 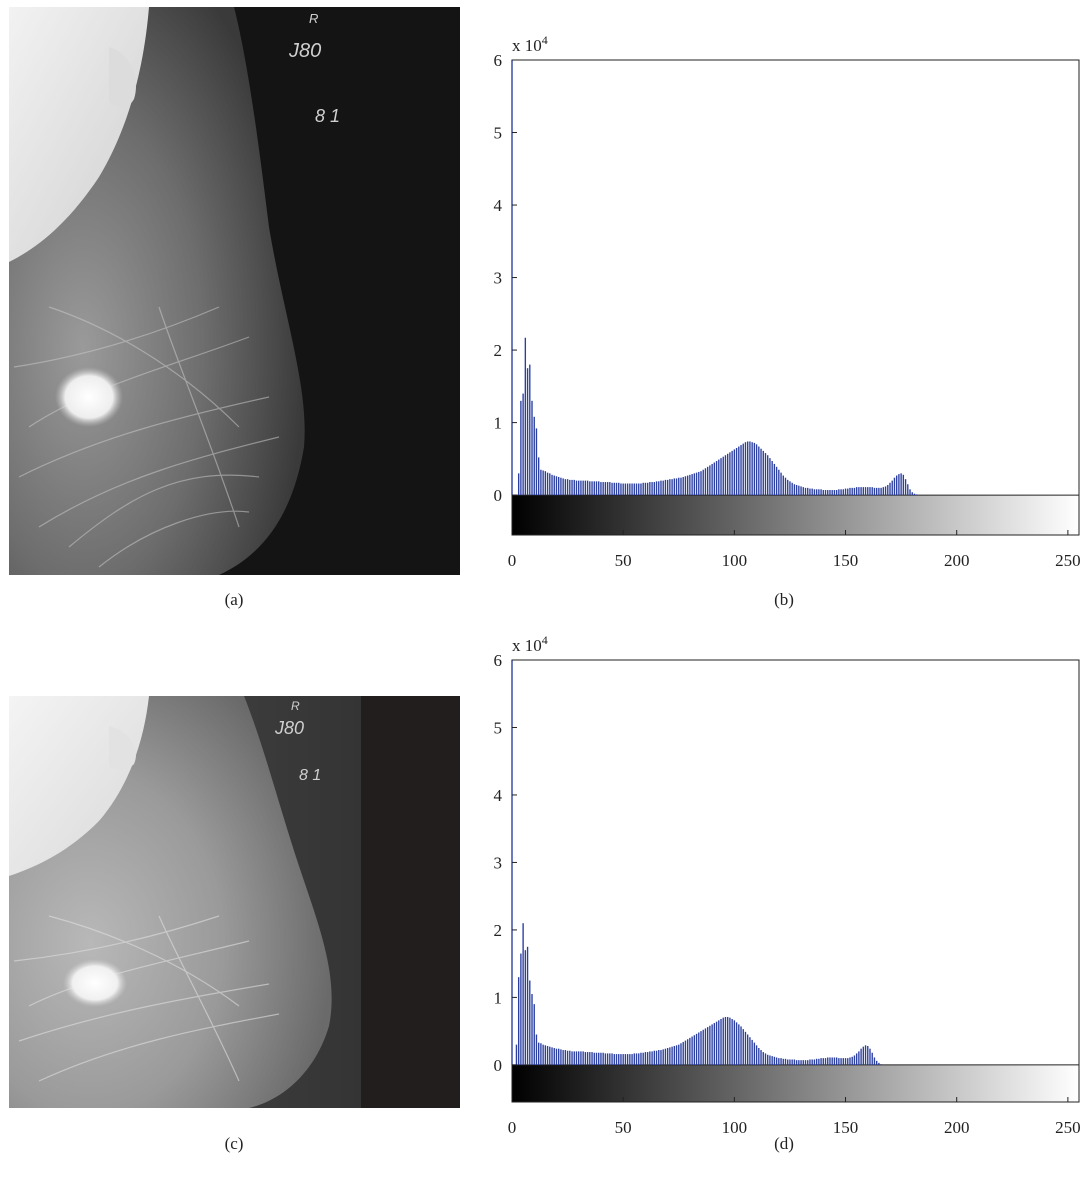 What do you see at coordinates (498, 205) in the screenshot?
I see `y-tick-label: 4` at bounding box center [498, 205].